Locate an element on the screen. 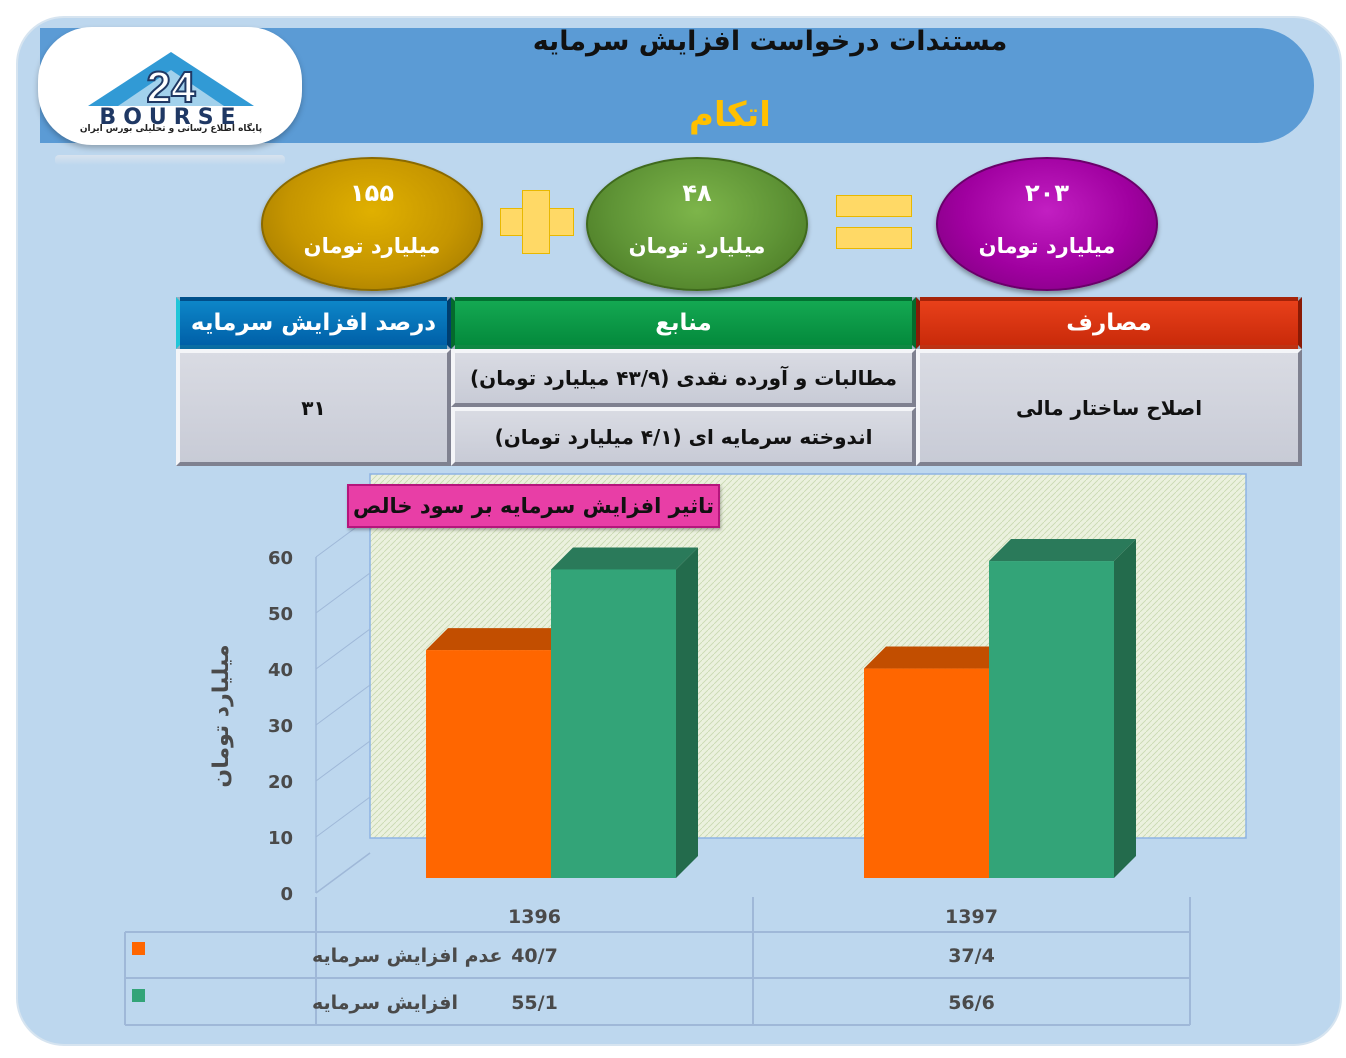  legend-label-1: افزایش سرمایه is located at coordinates (385, 1003).